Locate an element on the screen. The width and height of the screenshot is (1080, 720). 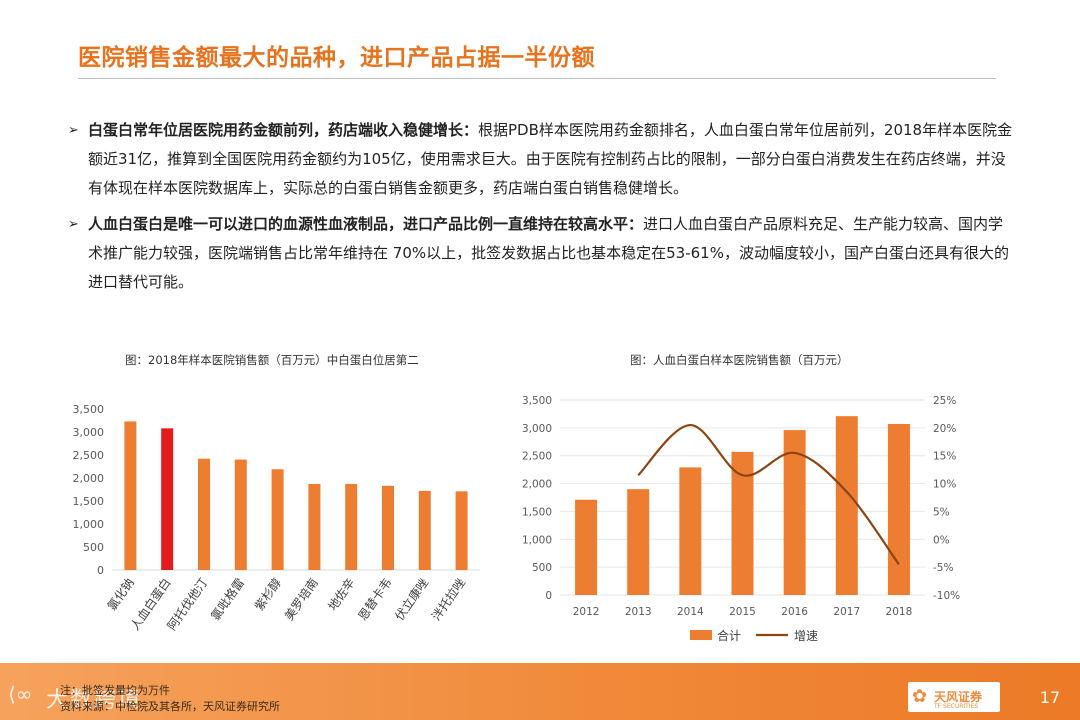
footer-band is located at coordinates (540, 691).